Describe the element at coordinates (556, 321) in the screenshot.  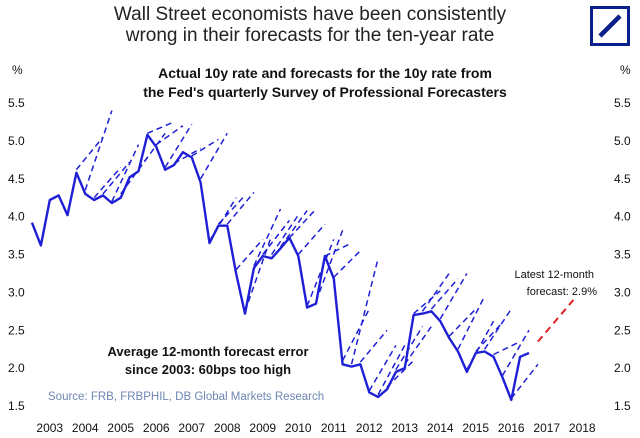
I see `latest-forecast-line` at that location.